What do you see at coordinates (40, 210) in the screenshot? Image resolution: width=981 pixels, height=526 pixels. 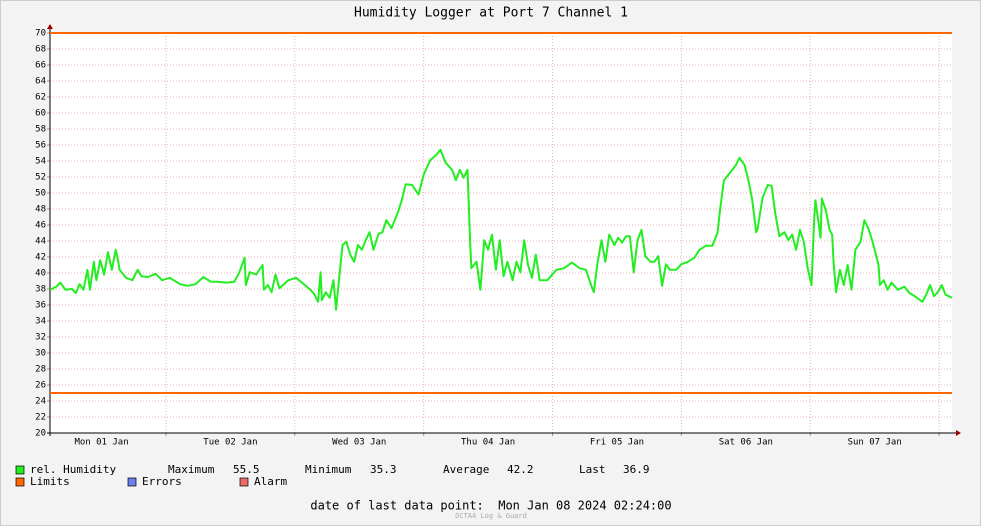 I see `y-tick-label: 48` at bounding box center [40, 210].